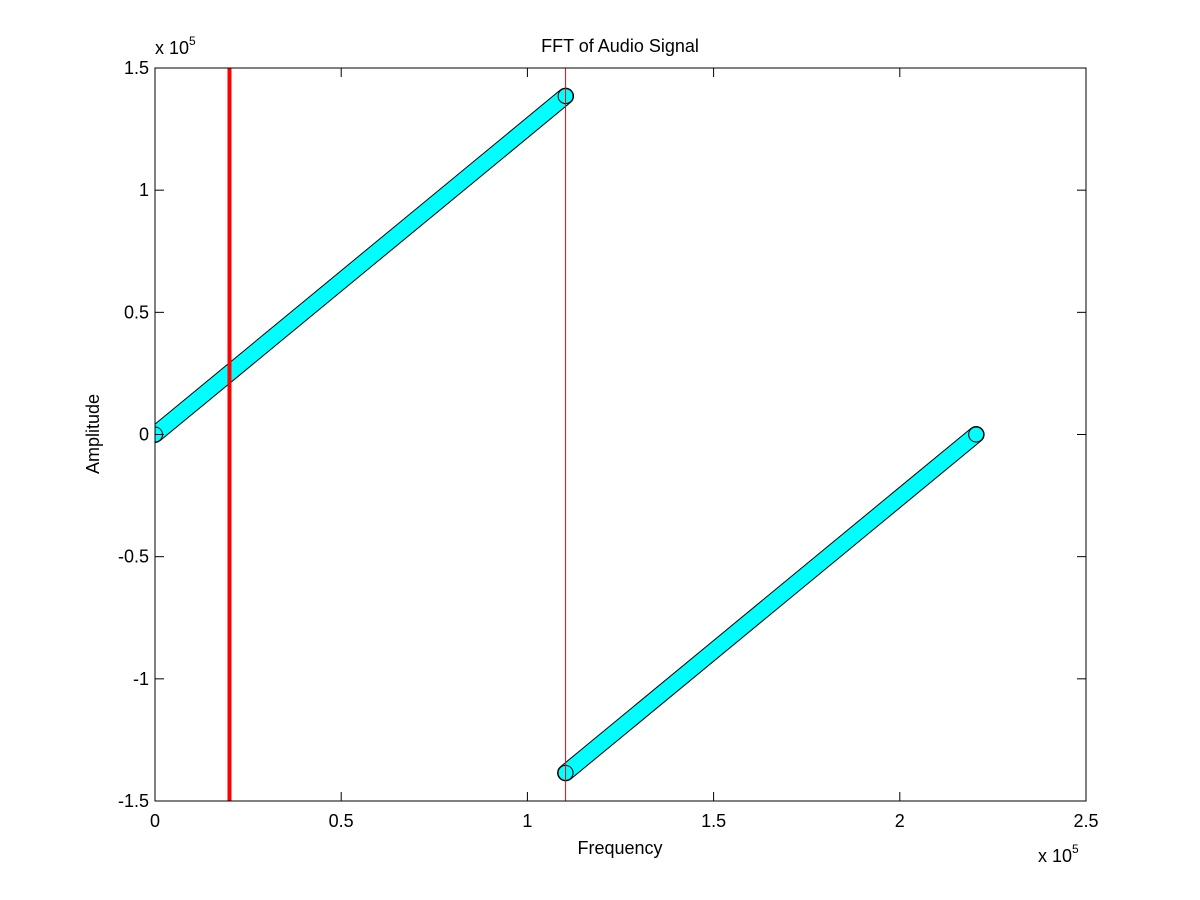 This screenshot has width=1200, height=900. What do you see at coordinates (192, 41) in the screenshot?
I see `y-exponent-power: 5` at bounding box center [192, 41].